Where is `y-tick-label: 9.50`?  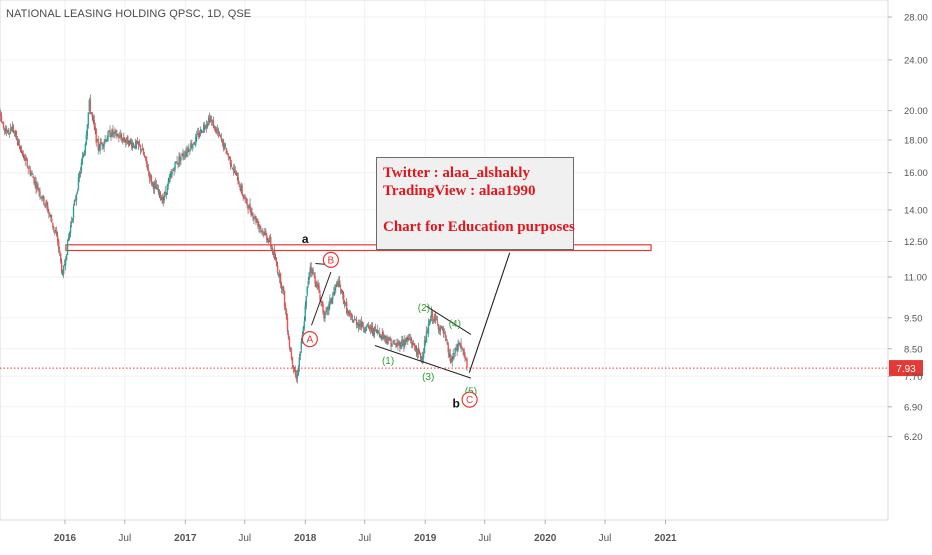 y-tick-label: 9.50 is located at coordinates (913, 318).